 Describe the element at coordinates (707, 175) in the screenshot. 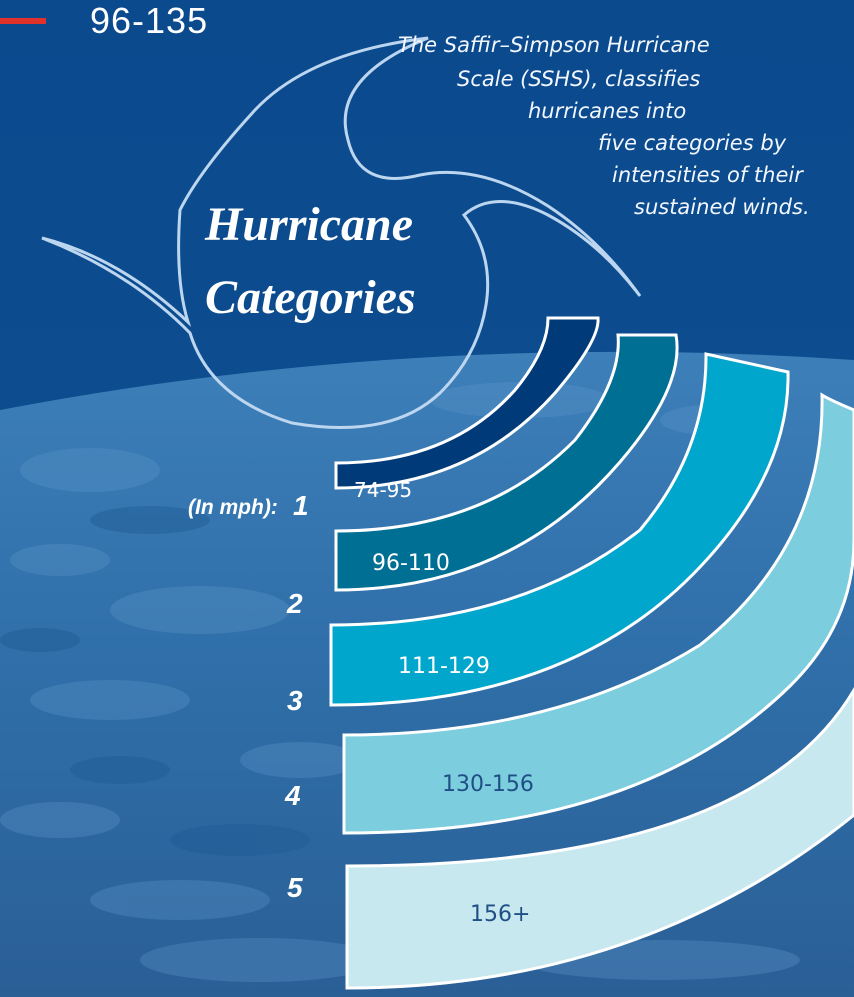

I see `intro-line-5: intensities of their` at that location.